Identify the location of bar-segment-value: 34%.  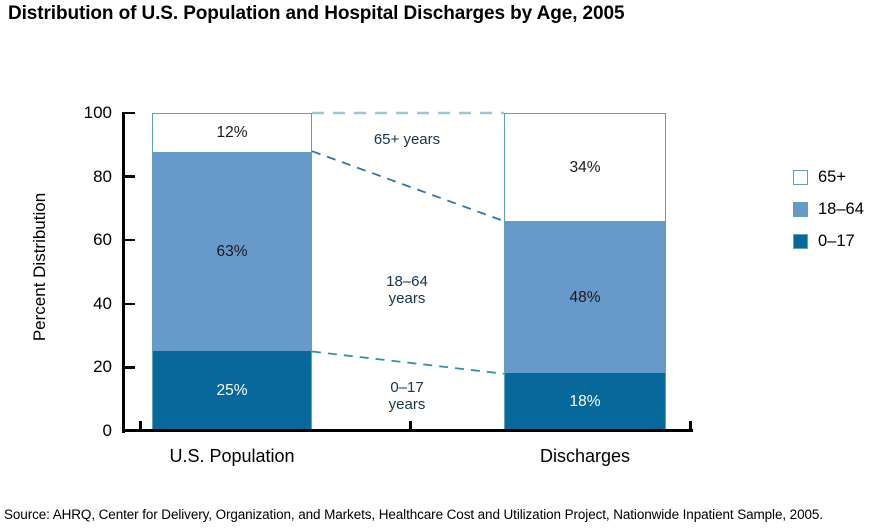
(585, 167).